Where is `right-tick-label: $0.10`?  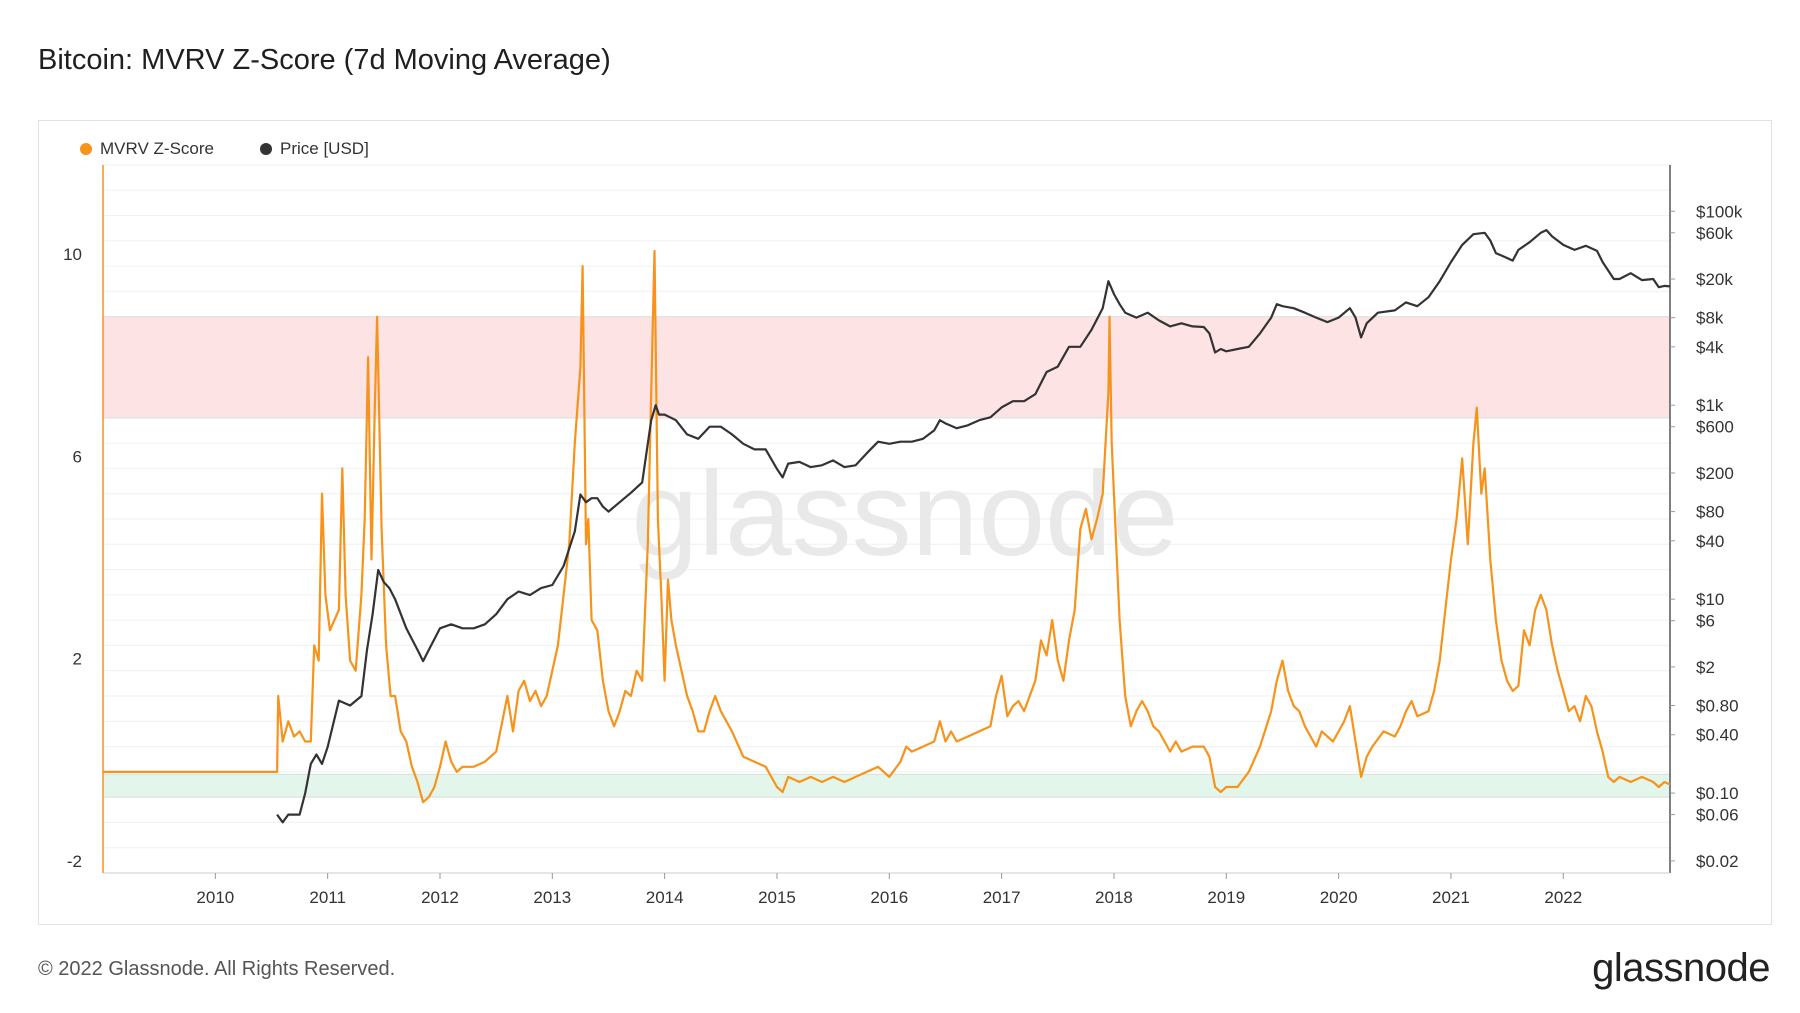
right-tick-label: $0.10 is located at coordinates (1717, 793).